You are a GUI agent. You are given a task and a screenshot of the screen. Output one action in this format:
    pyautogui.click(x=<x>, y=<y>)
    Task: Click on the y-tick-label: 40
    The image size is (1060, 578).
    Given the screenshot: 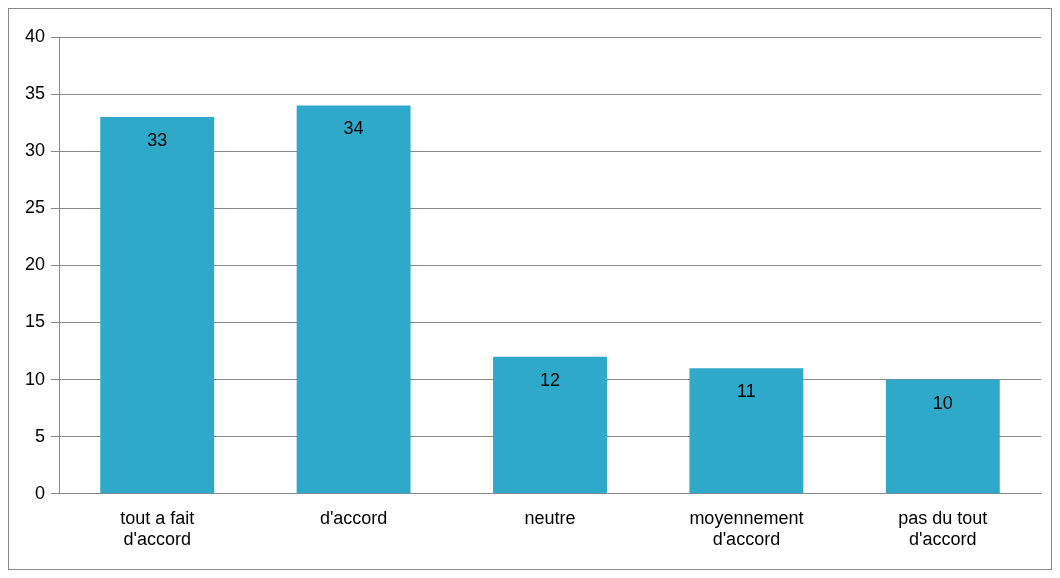 What is the action you would take?
    pyautogui.click(x=35, y=35)
    